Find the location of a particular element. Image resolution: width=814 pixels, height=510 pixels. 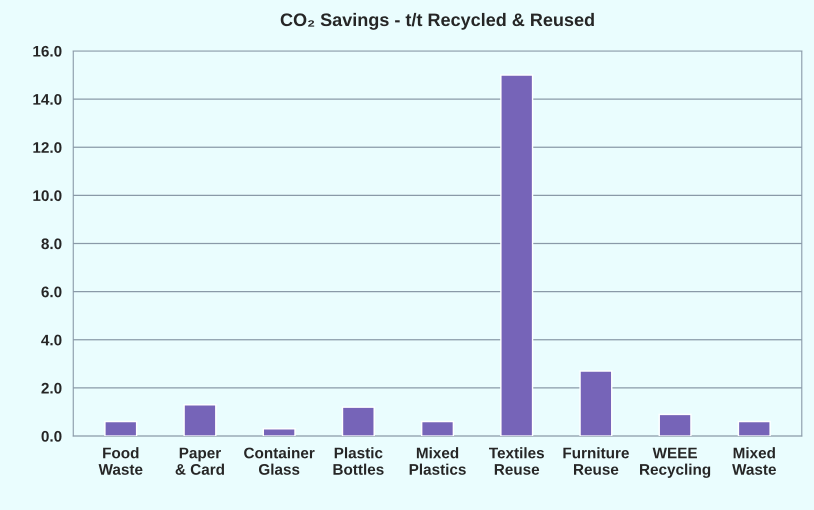

x-tick-label: Paper & Card is located at coordinates (200, 461).